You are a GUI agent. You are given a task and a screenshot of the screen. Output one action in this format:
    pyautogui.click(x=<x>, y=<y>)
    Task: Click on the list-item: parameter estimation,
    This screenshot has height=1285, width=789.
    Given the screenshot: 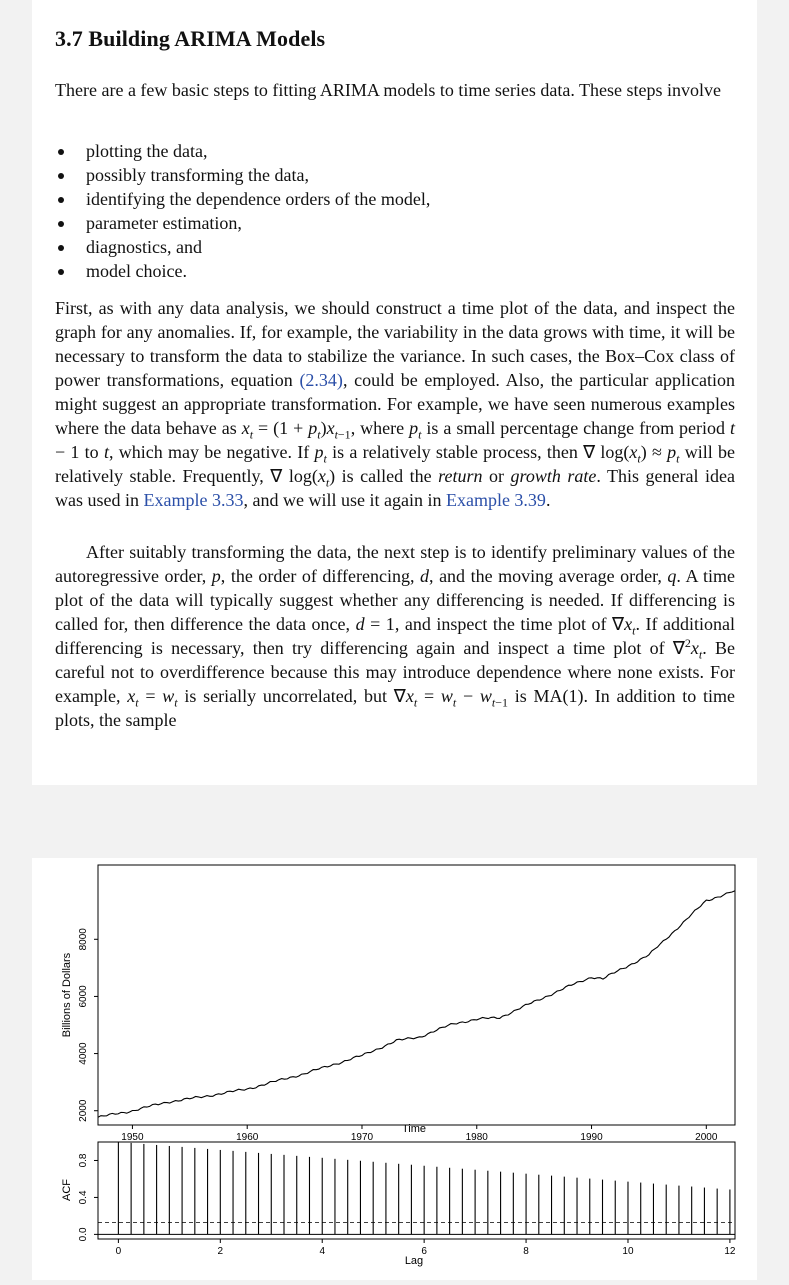 What is the action you would take?
    pyautogui.click(x=355, y=223)
    